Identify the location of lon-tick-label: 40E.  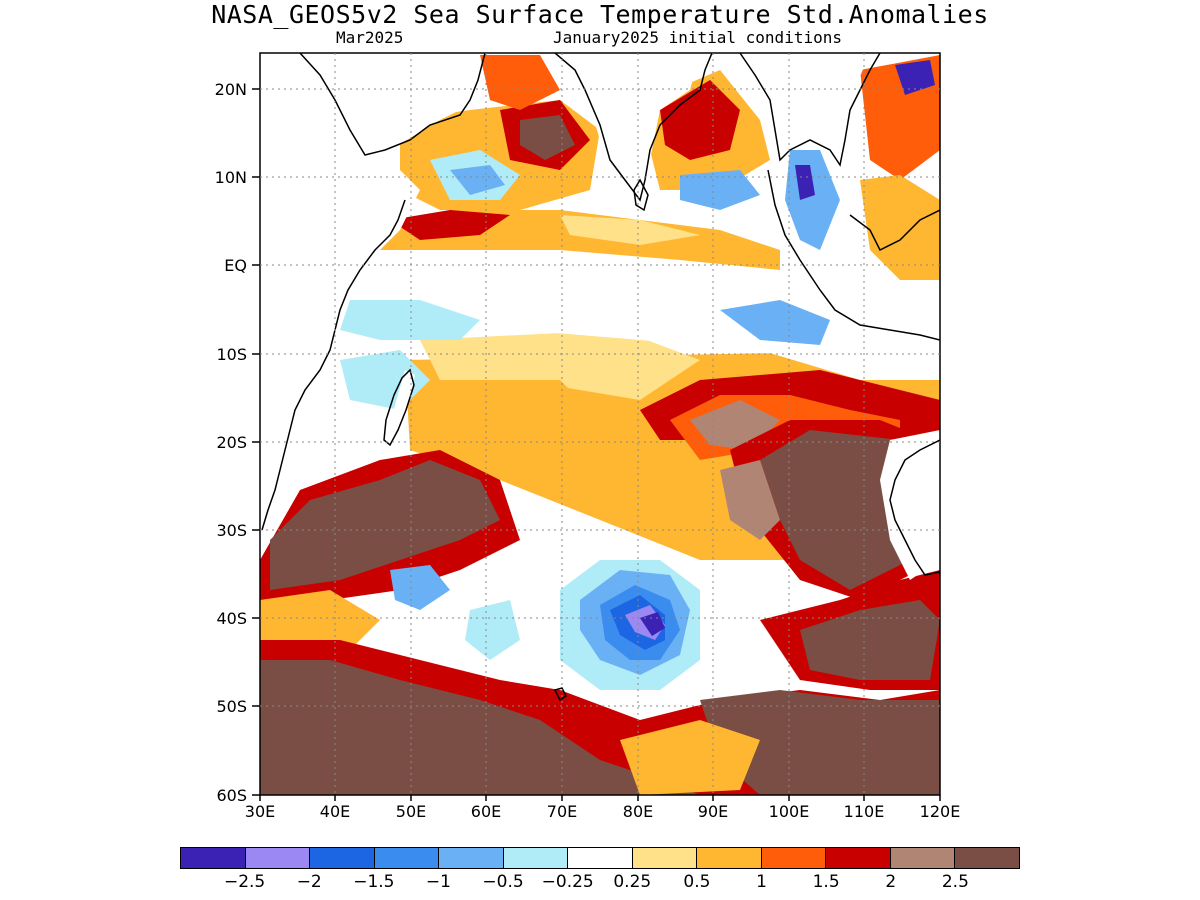
(335, 811).